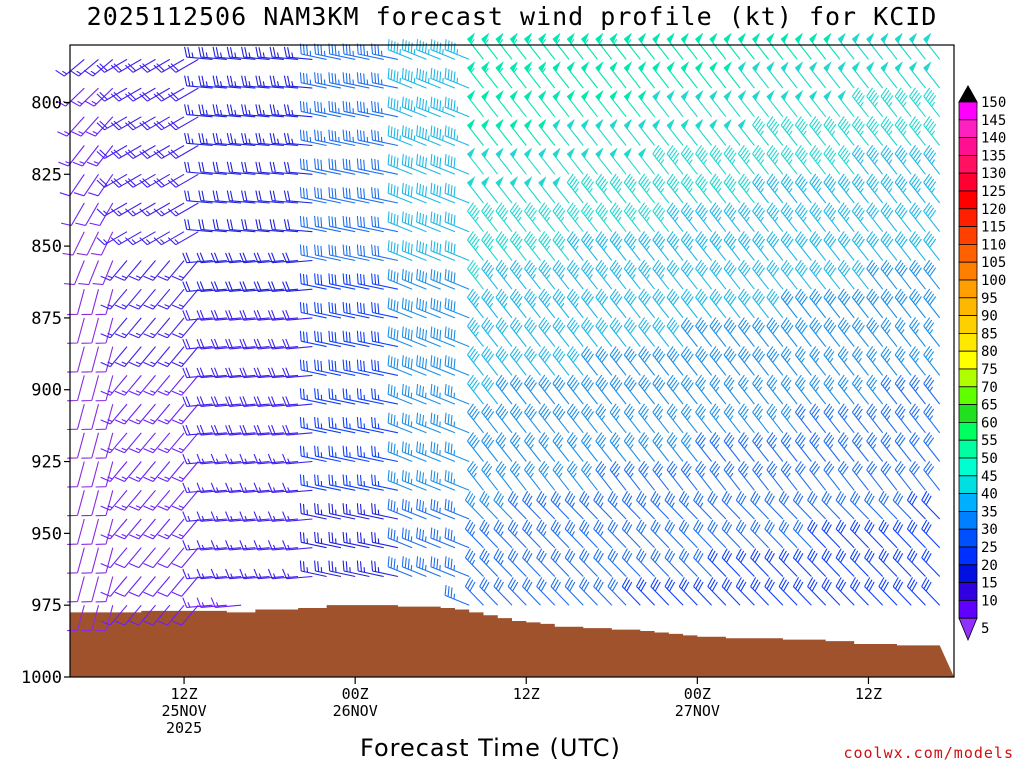 This screenshot has height=768, width=1024. I want to click on colorbar-label: 55, so click(989, 441).